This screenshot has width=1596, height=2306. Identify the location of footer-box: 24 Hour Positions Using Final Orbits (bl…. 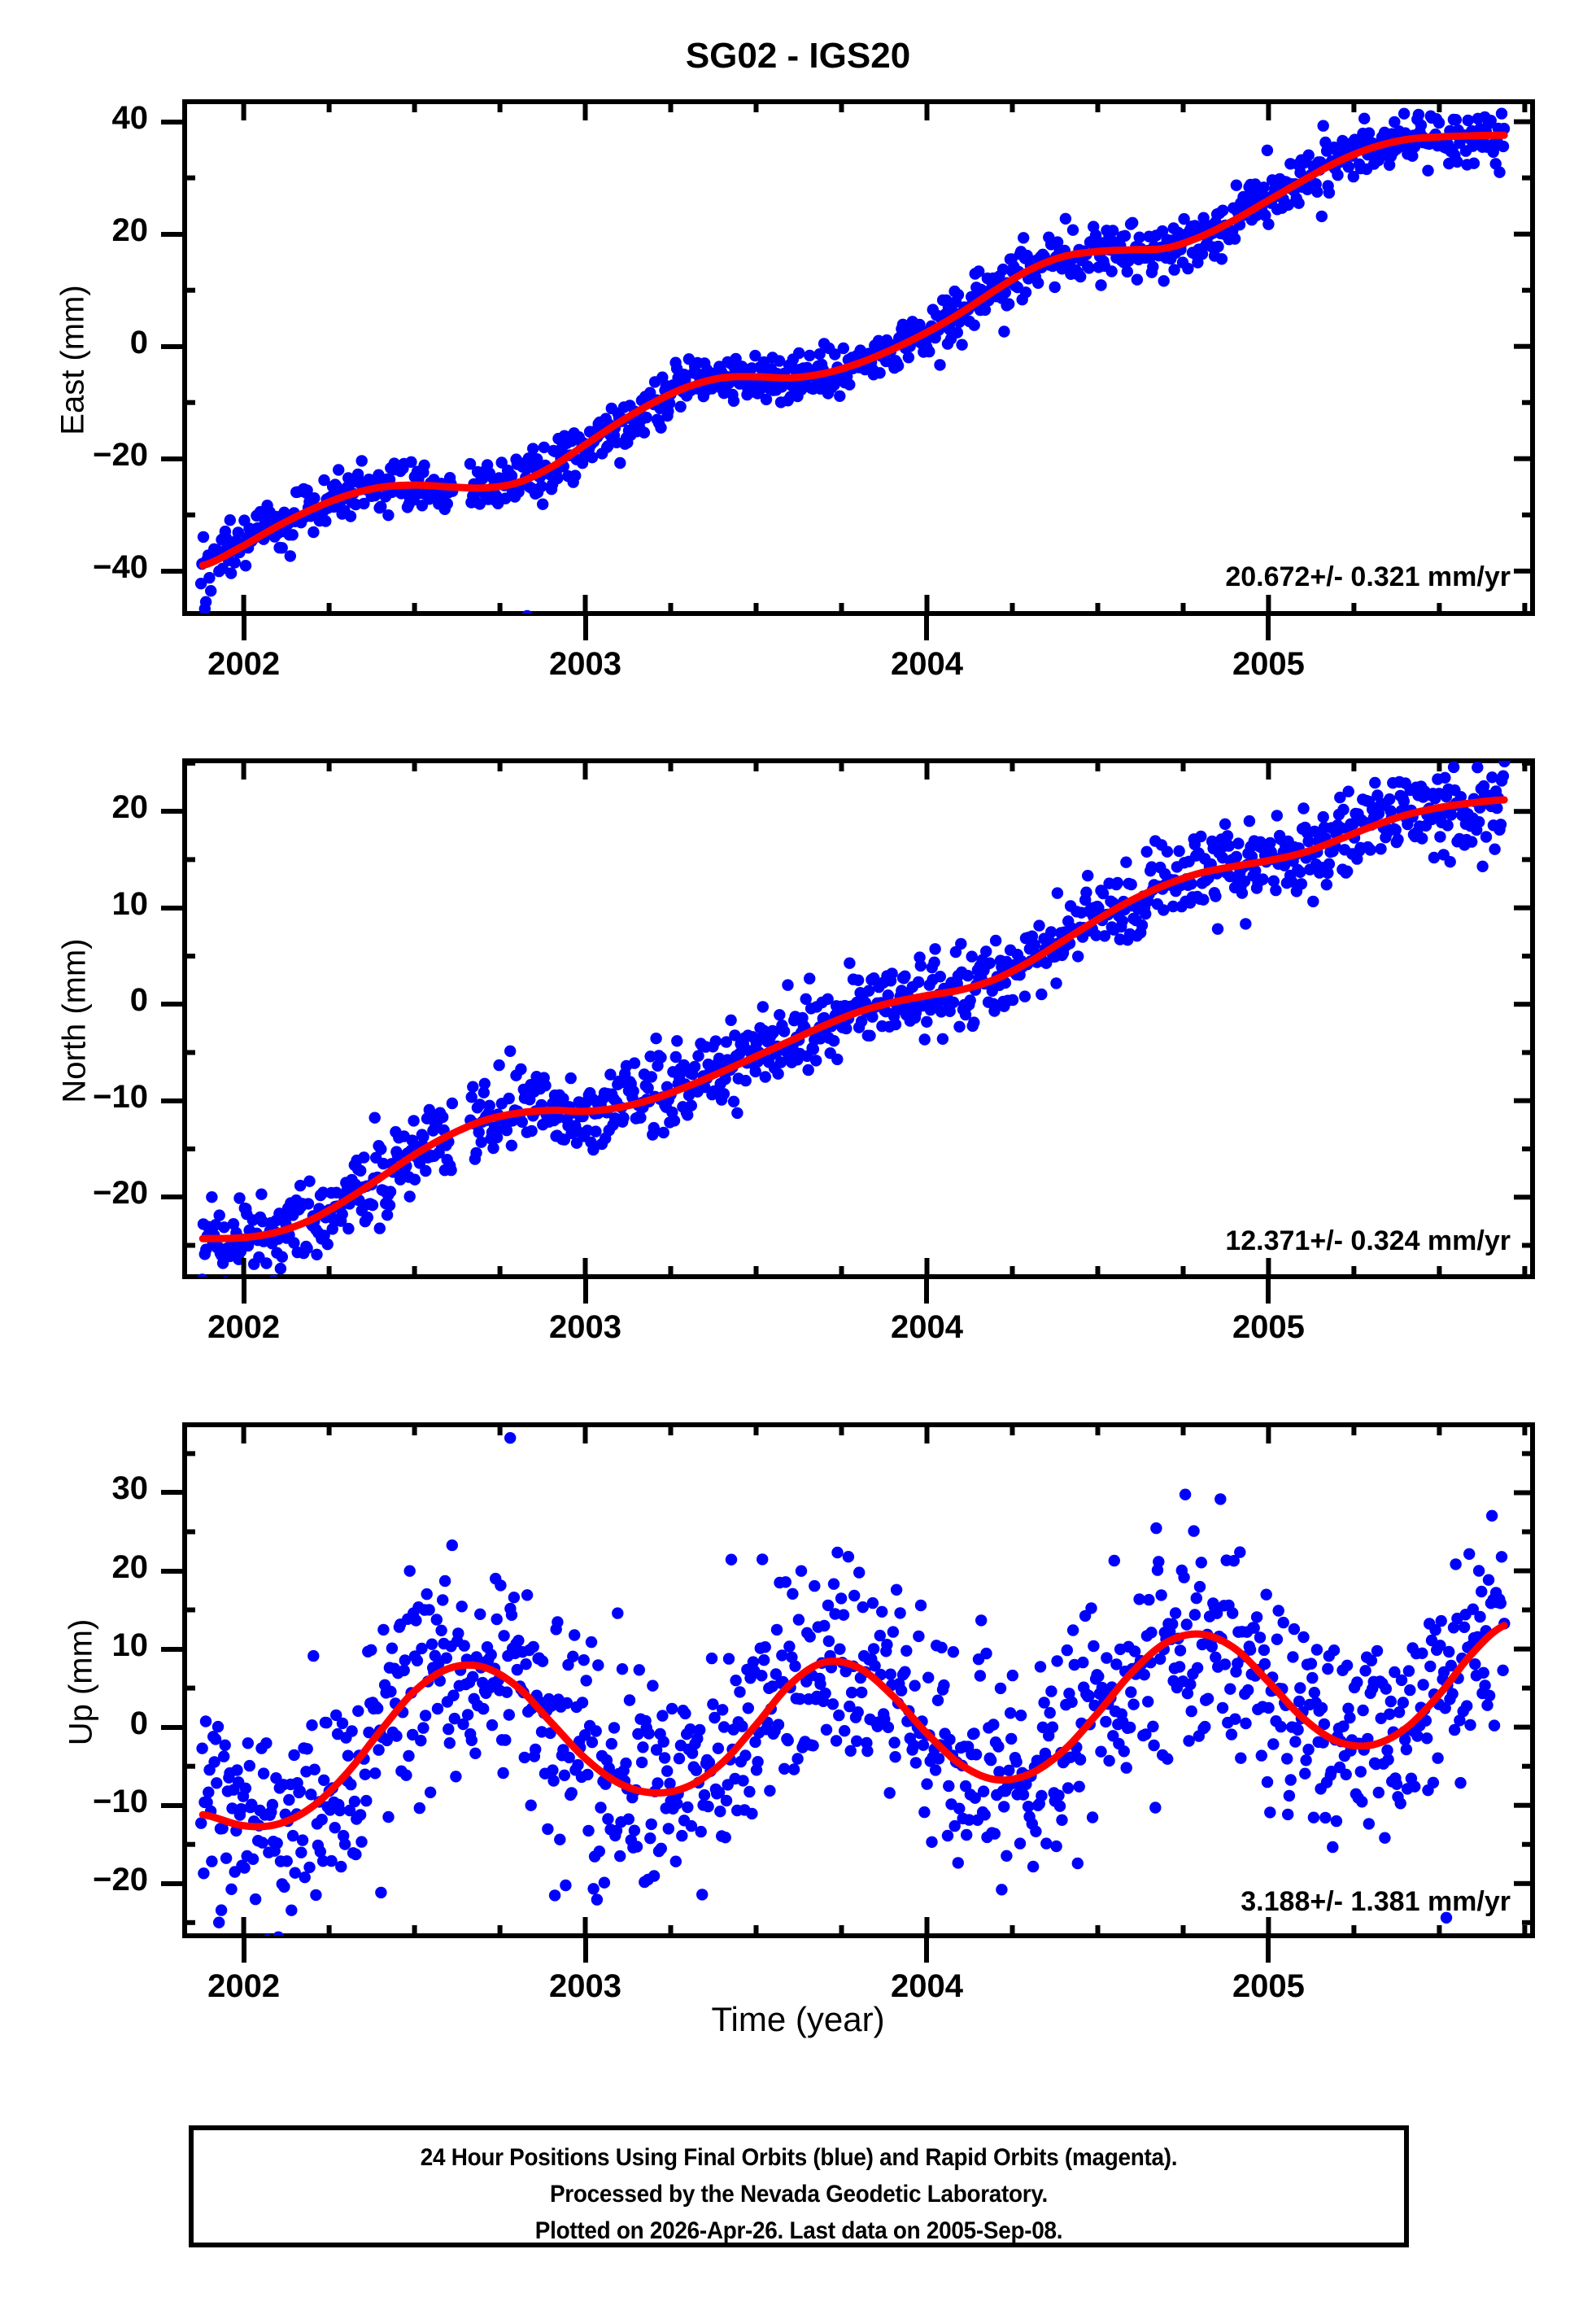
(799, 2186).